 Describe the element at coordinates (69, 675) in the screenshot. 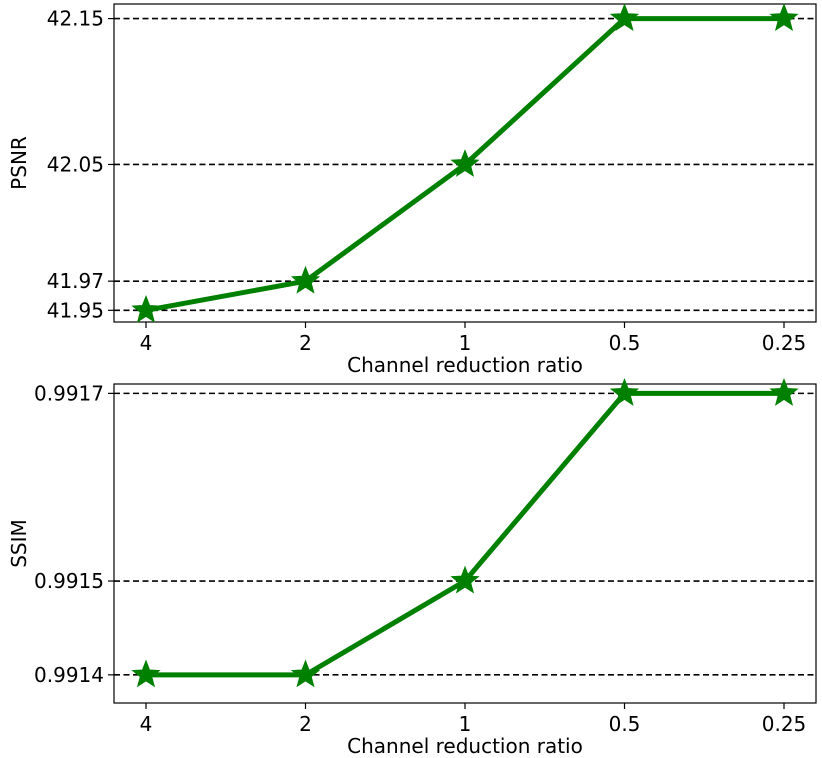

I see `ssim-y-tick-label: 0.9914` at that location.